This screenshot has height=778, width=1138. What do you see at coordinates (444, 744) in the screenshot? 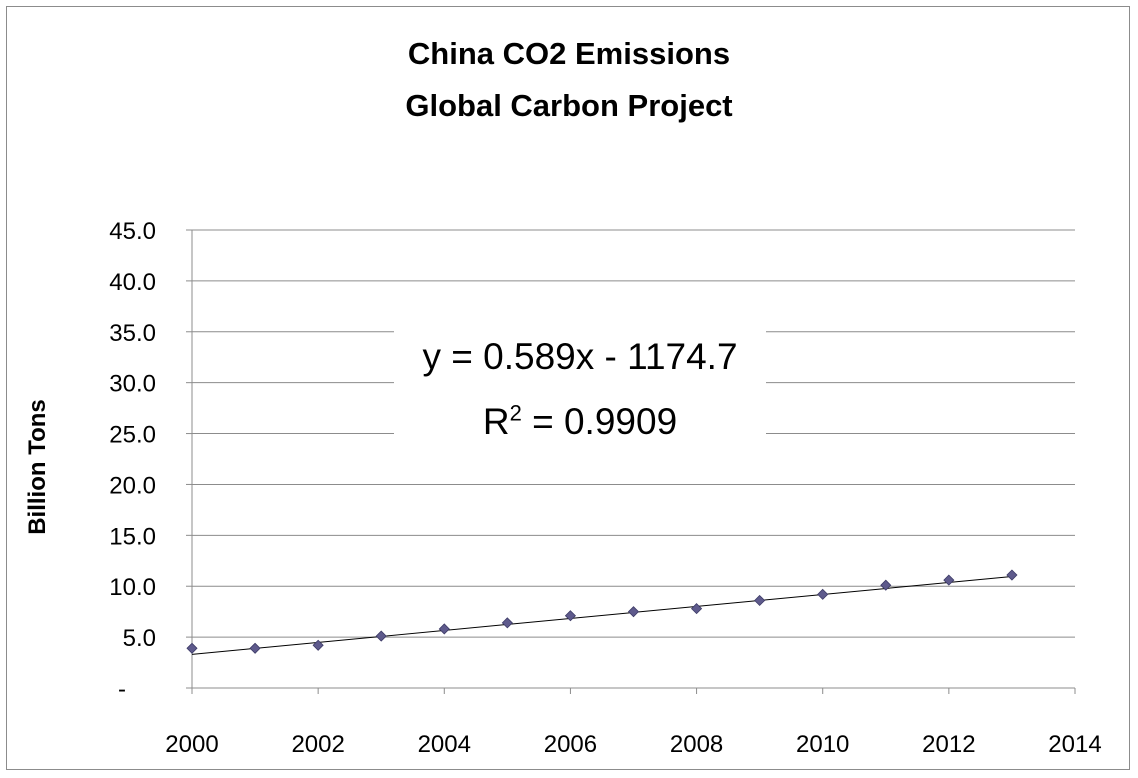
I see `x-tick-label: 2004` at bounding box center [444, 744].